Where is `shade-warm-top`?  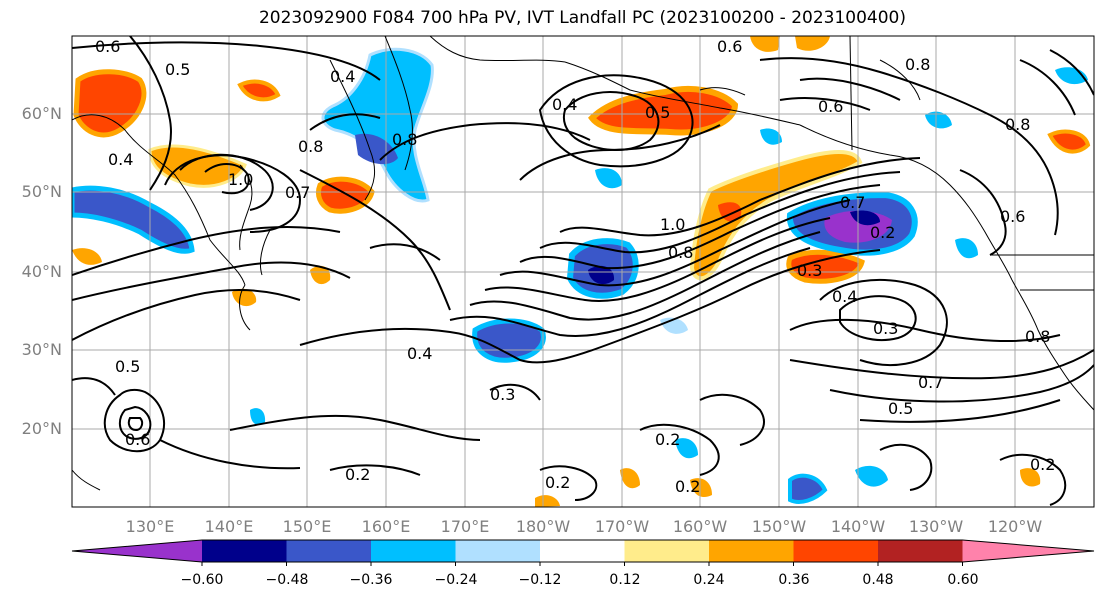 shade-warm-top is located at coordinates (765, 44).